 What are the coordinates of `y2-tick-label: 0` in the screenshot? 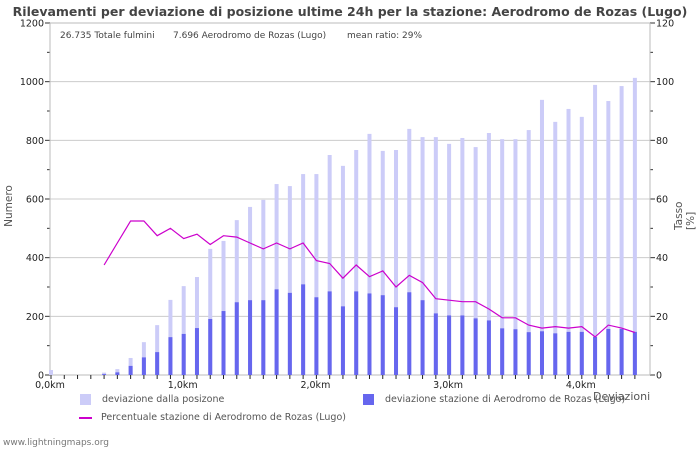 It's located at (659, 376).